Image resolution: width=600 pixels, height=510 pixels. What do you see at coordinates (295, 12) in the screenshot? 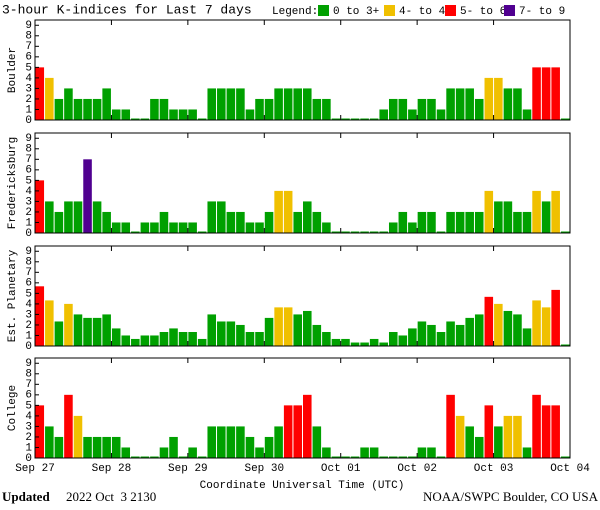
I see `legend-label: Legend:` at bounding box center [295, 12].